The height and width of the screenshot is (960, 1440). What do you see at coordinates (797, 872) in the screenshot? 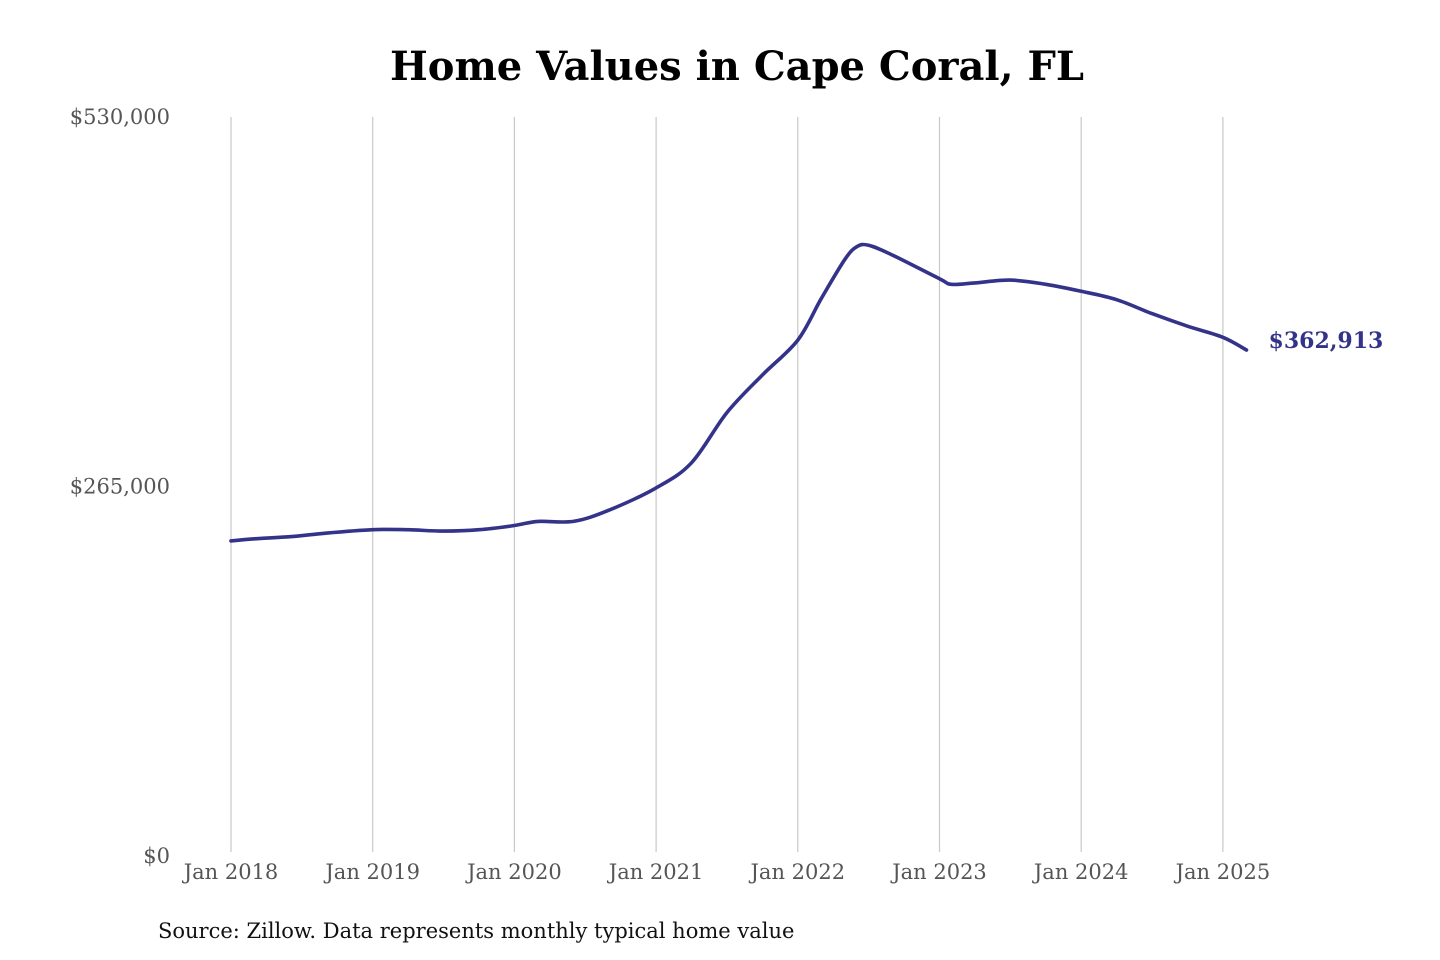
I see `x-tick-label: Jan 2022` at bounding box center [797, 872].